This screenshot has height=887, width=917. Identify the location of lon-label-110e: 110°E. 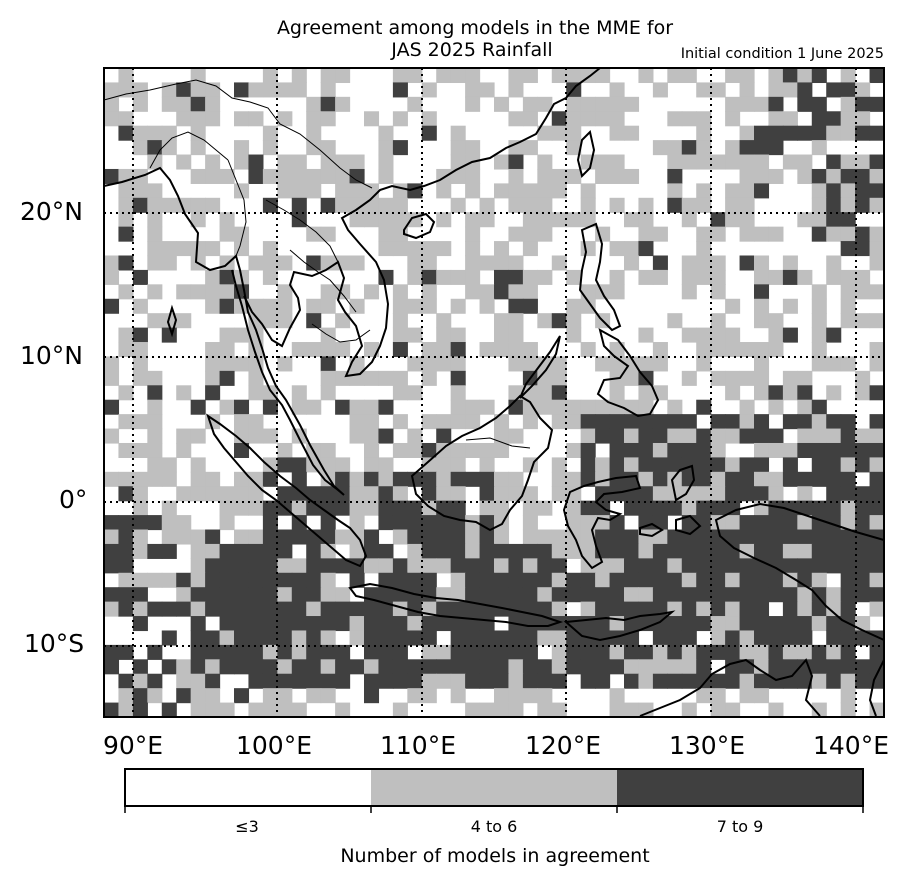
(418, 745).